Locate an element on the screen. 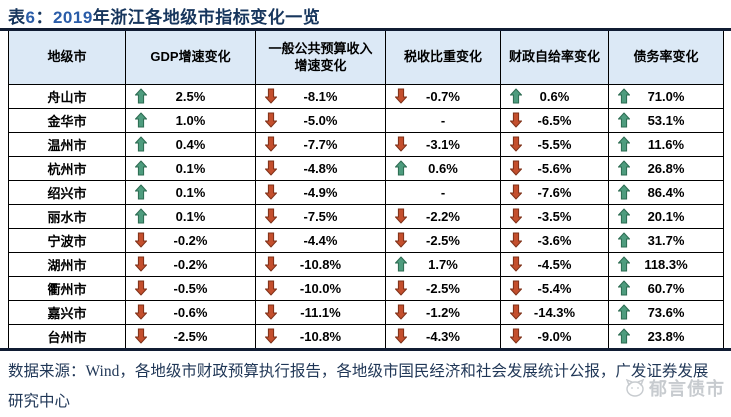 The width and height of the screenshot is (731, 417). column-header: 财政自给率变化 is located at coordinates (554, 58).